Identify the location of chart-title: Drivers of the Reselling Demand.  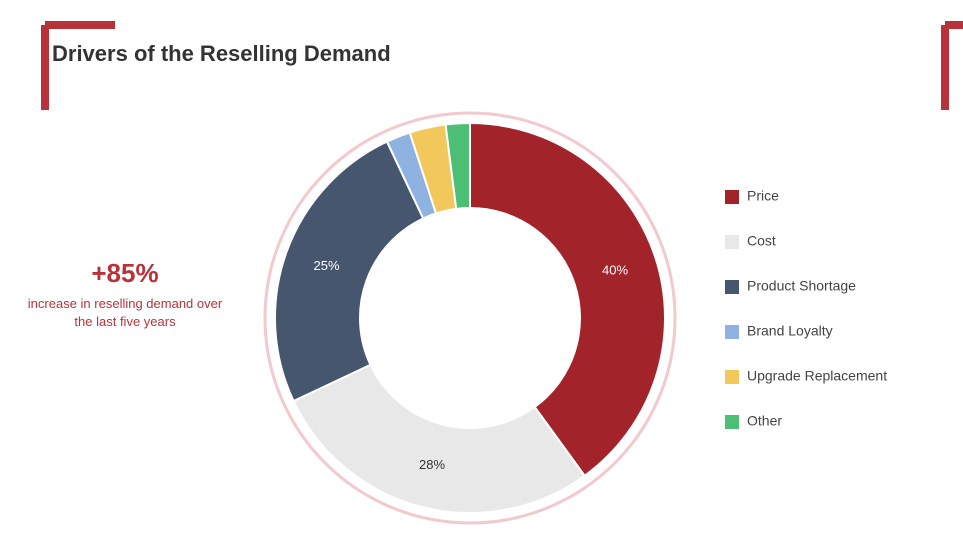
(221, 53).